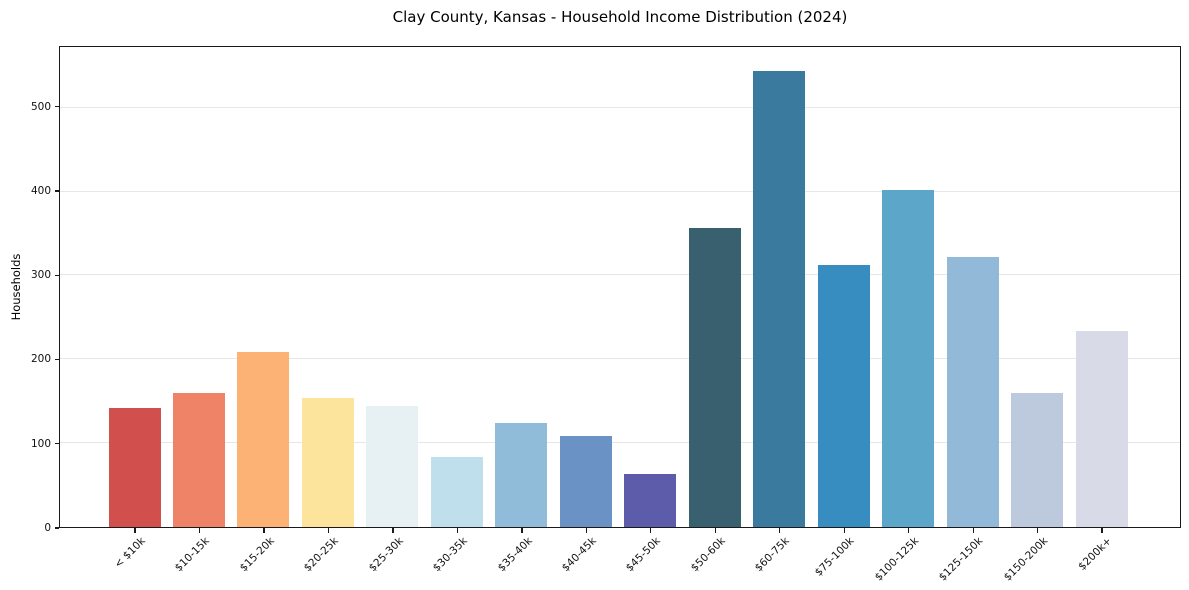 The height and width of the screenshot is (590, 1189). I want to click on bar-$20-25k, so click(327, 462).